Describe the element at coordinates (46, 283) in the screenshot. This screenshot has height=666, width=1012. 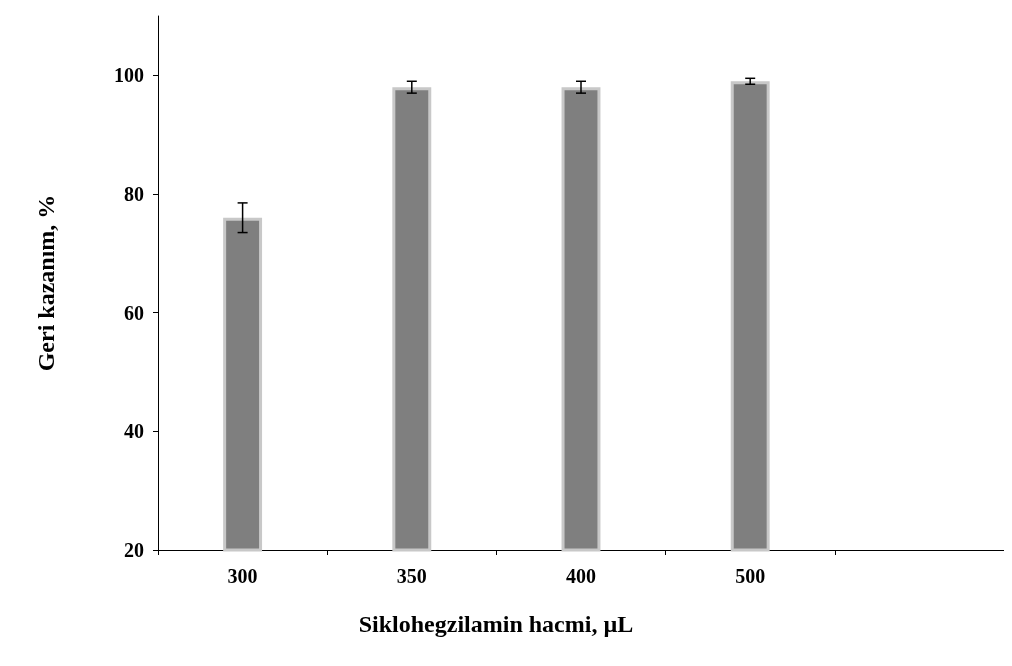
I see `y-axis-title: Geri kazanım, %` at that location.